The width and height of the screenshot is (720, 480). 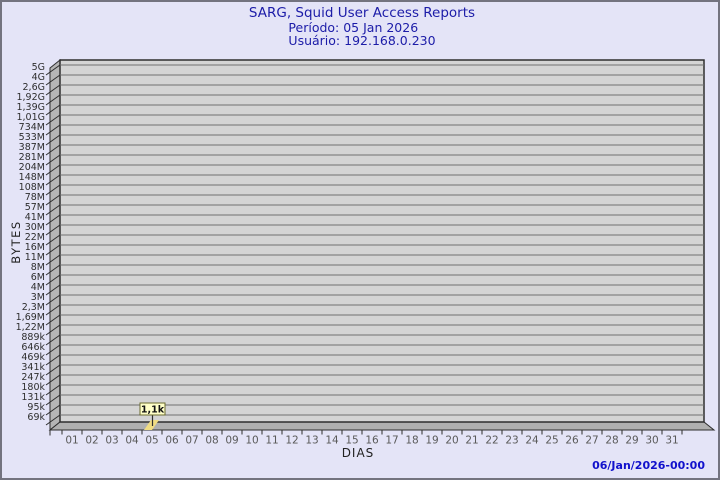 I want to click on y-tick-label: 2,6G, so click(x=34, y=87).